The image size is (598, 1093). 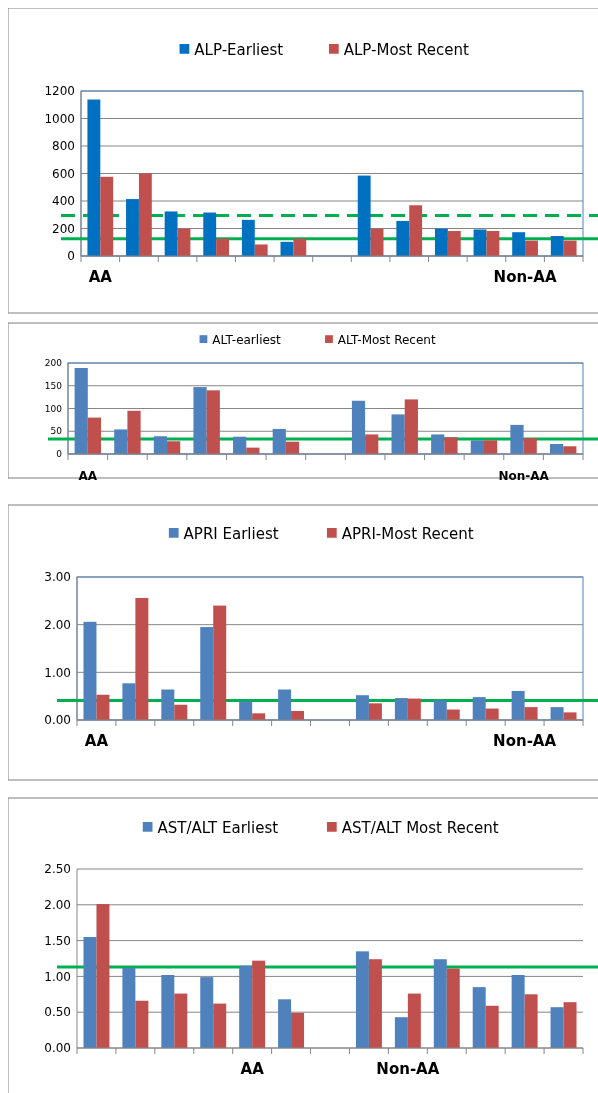 I want to click on legend-label: APRI Earliest, so click(x=231, y=534).